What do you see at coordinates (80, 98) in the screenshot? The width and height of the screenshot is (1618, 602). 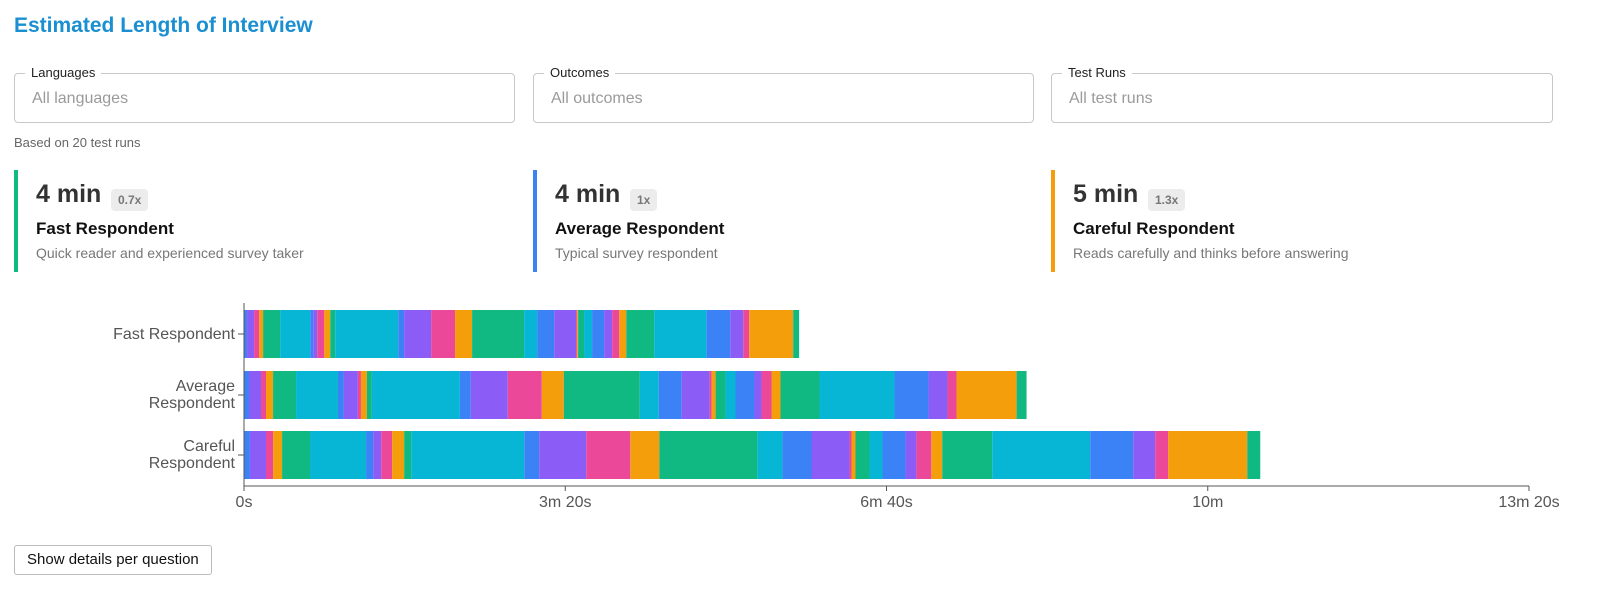 I see `filter-placeholder: All languages` at bounding box center [80, 98].